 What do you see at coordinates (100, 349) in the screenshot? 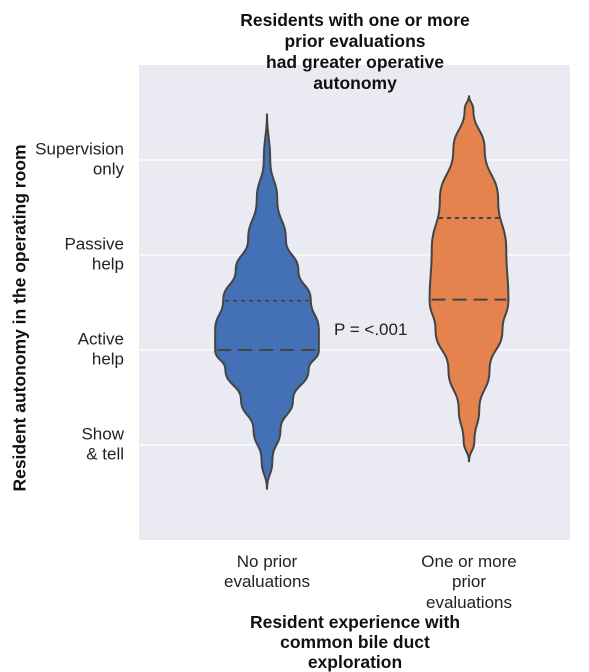
I see `y-tick-label: Active help` at bounding box center [100, 349].